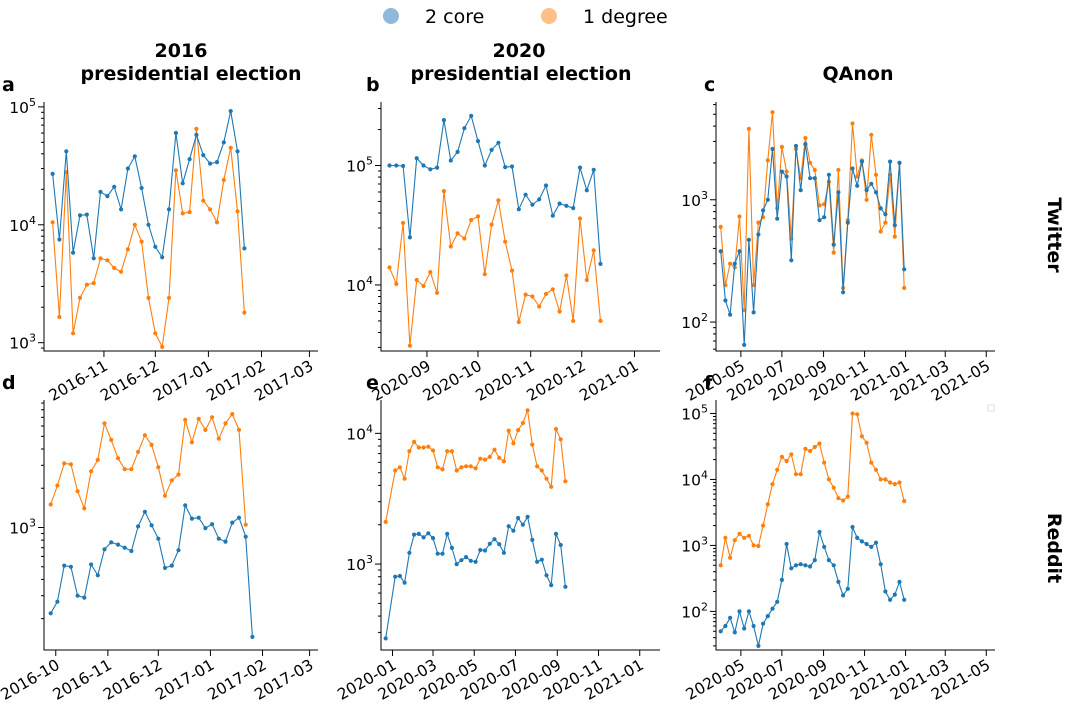 The image size is (1072, 707). I want to click on axes-spines-f, so click(855, 525).